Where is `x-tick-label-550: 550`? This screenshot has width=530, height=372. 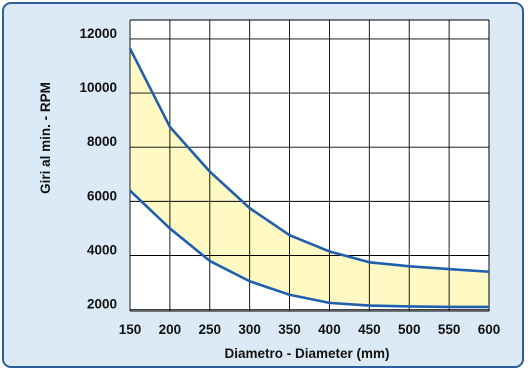
x-tick-label-550: 550 is located at coordinates (449, 329).